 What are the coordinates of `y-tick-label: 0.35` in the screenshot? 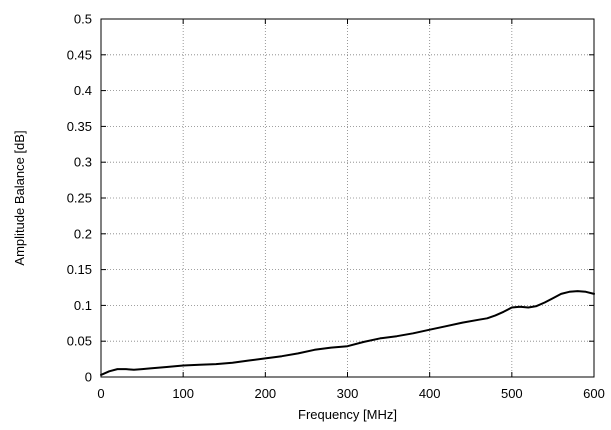 It's located at (79, 126).